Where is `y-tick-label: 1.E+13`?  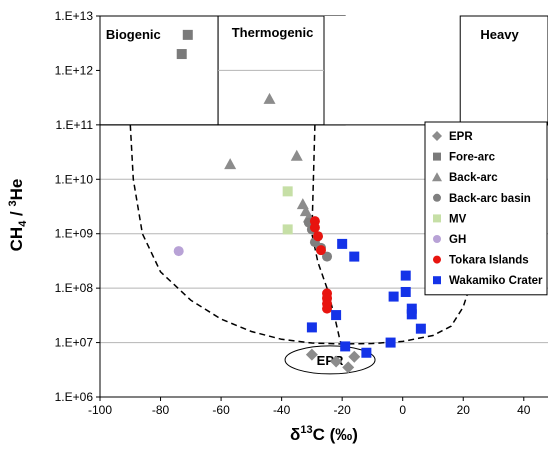
y-tick-label: 1.E+13 is located at coordinates (74, 16).